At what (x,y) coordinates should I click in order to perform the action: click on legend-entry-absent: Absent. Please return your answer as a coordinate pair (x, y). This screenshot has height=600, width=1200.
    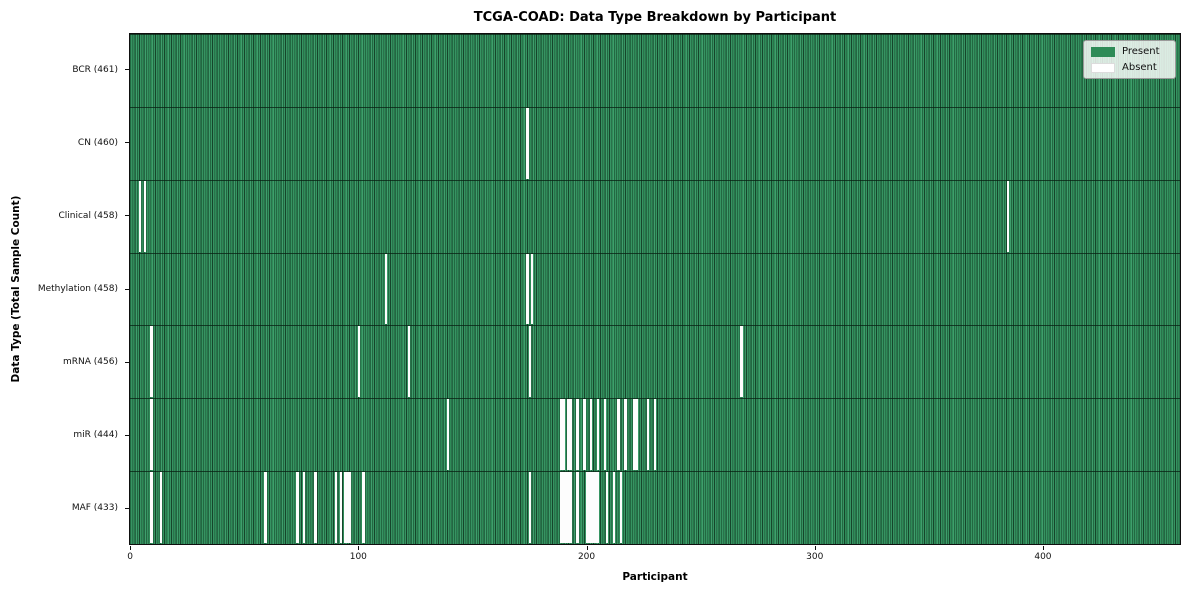
    Looking at the image, I should click on (1129, 67).